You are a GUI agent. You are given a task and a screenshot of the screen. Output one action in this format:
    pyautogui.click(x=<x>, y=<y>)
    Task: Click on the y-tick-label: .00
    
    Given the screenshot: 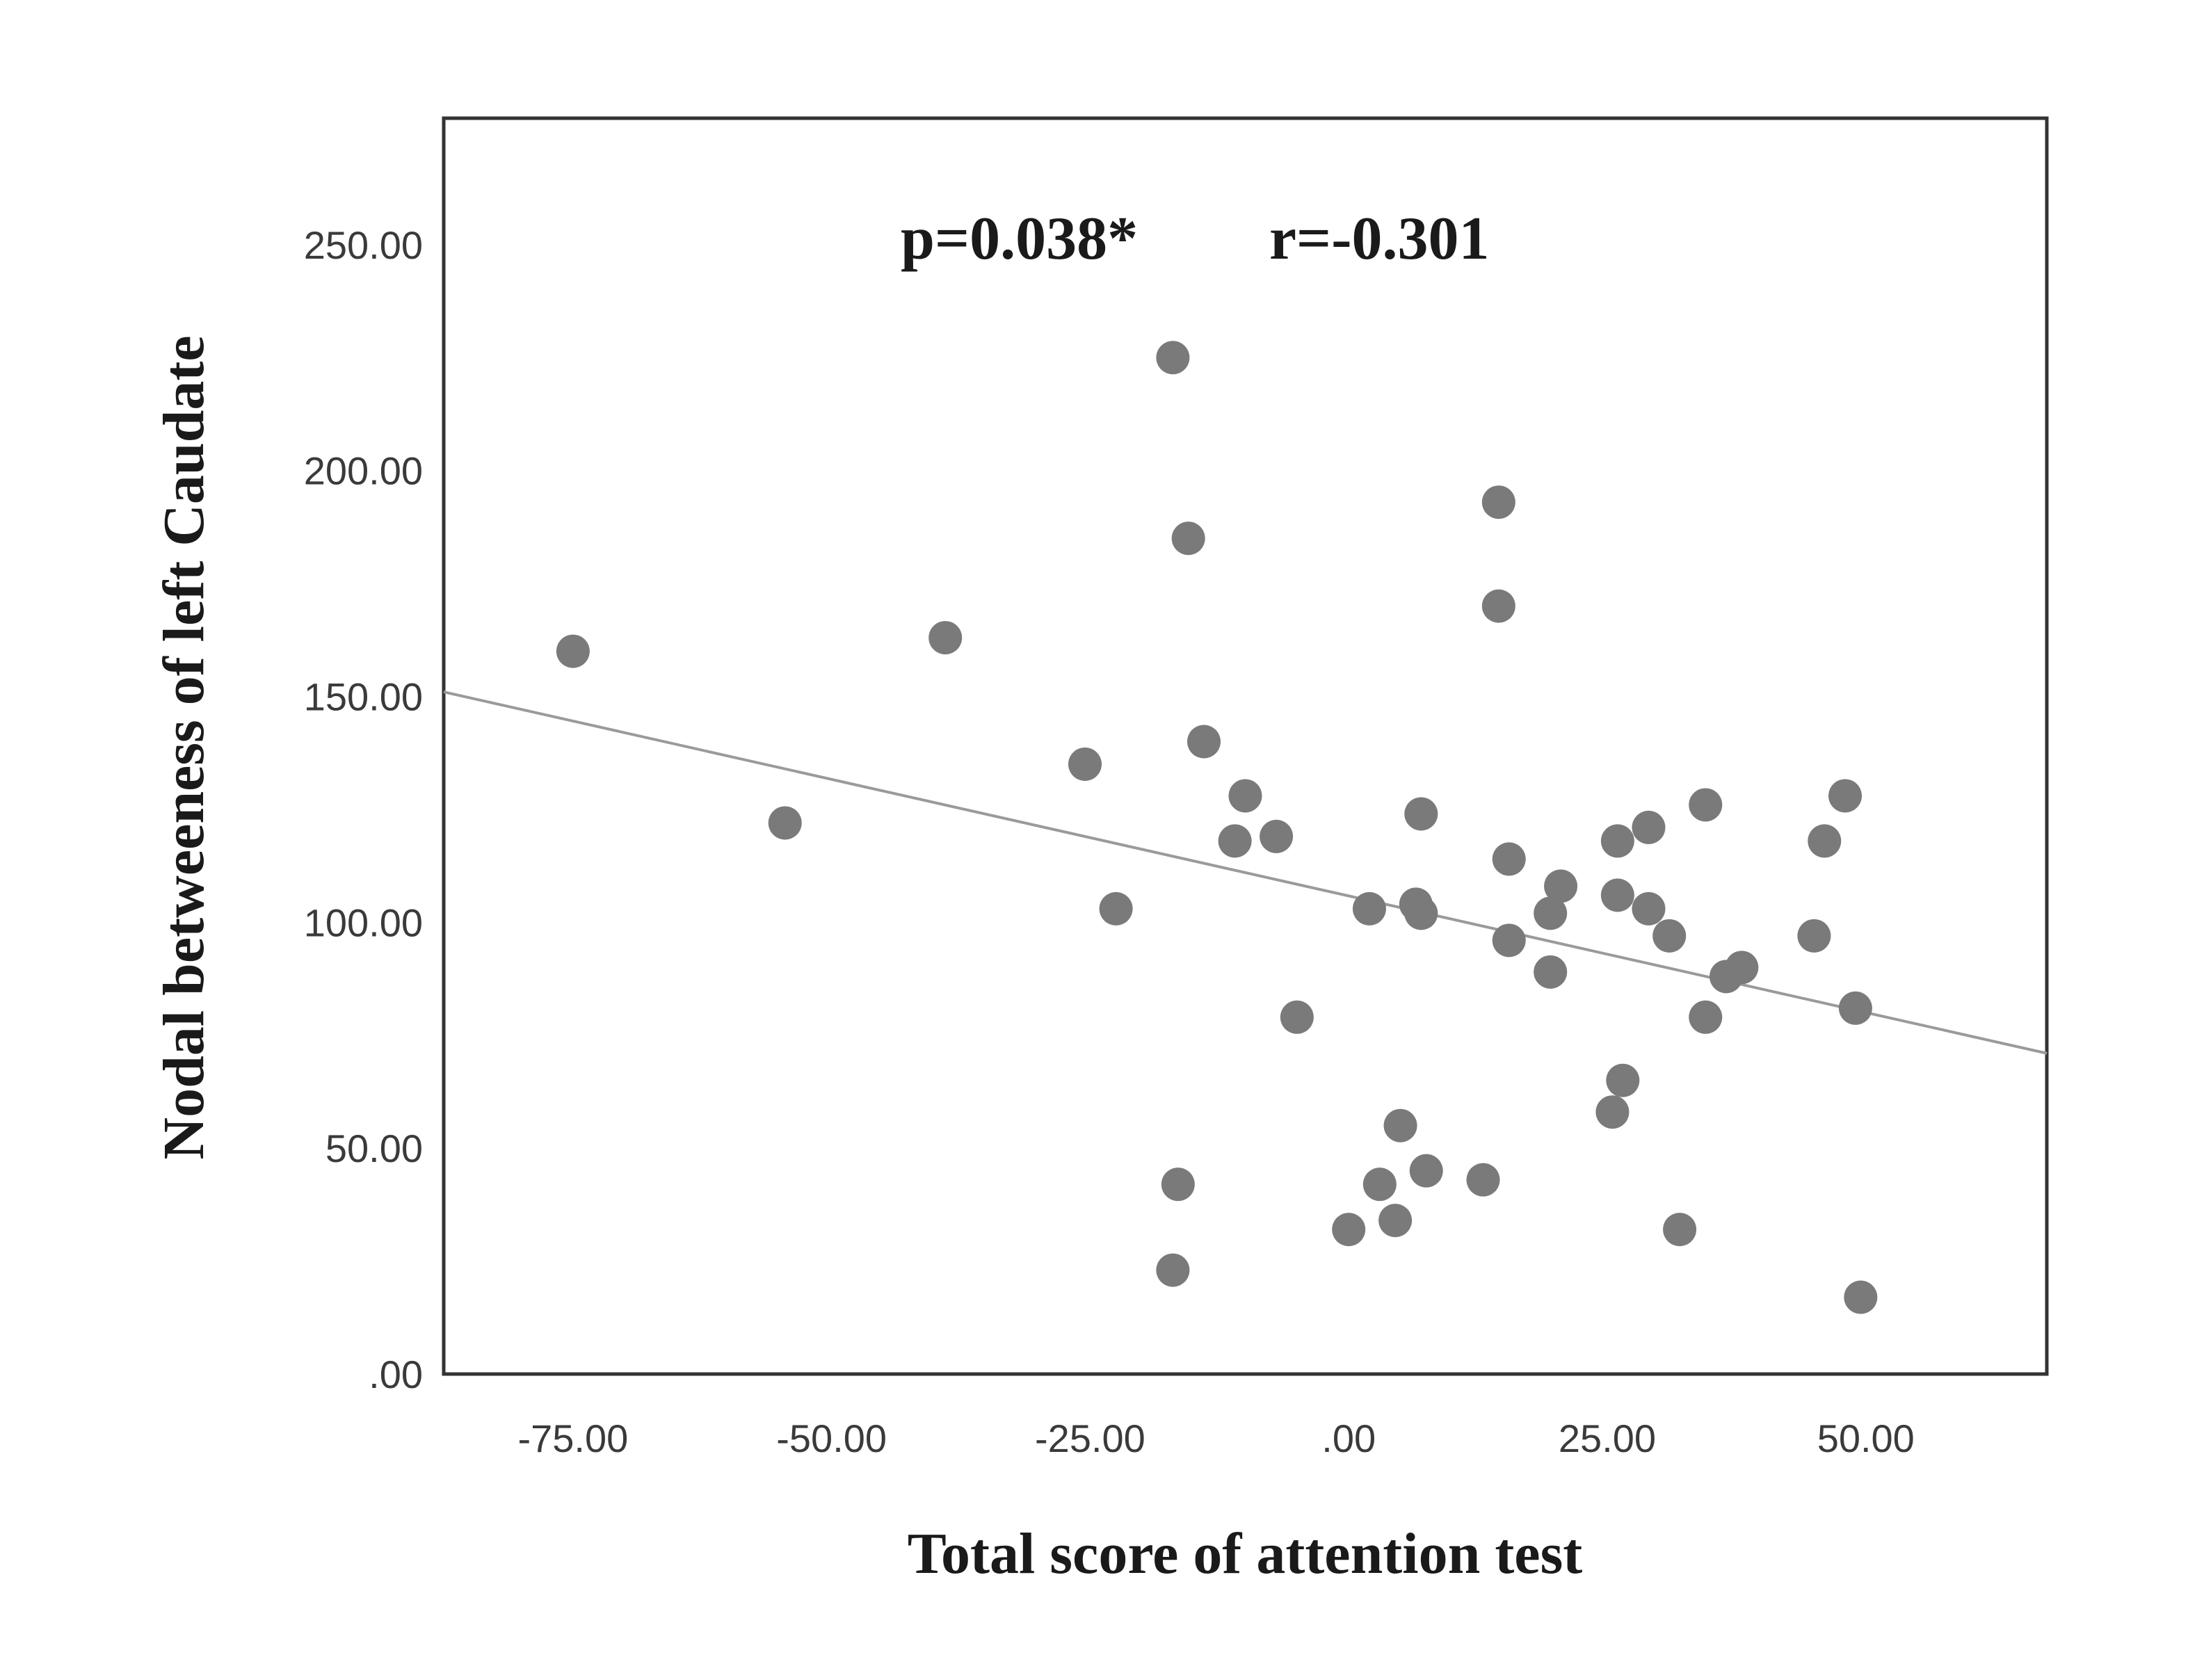 What is the action you would take?
    pyautogui.click(x=396, y=1374)
    